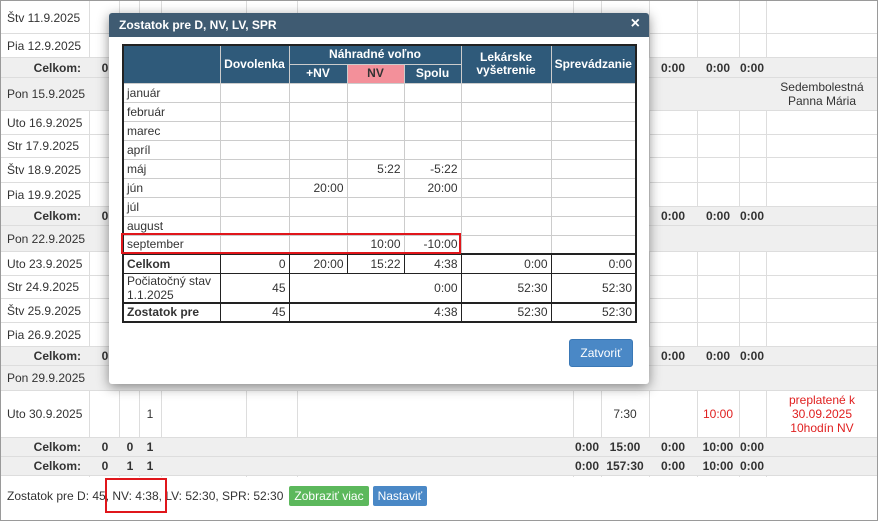 Image resolution: width=878 pixels, height=521 pixels. I want to click on modal-title: Zostatok pre D, NV, LV, SPR, so click(198, 25).